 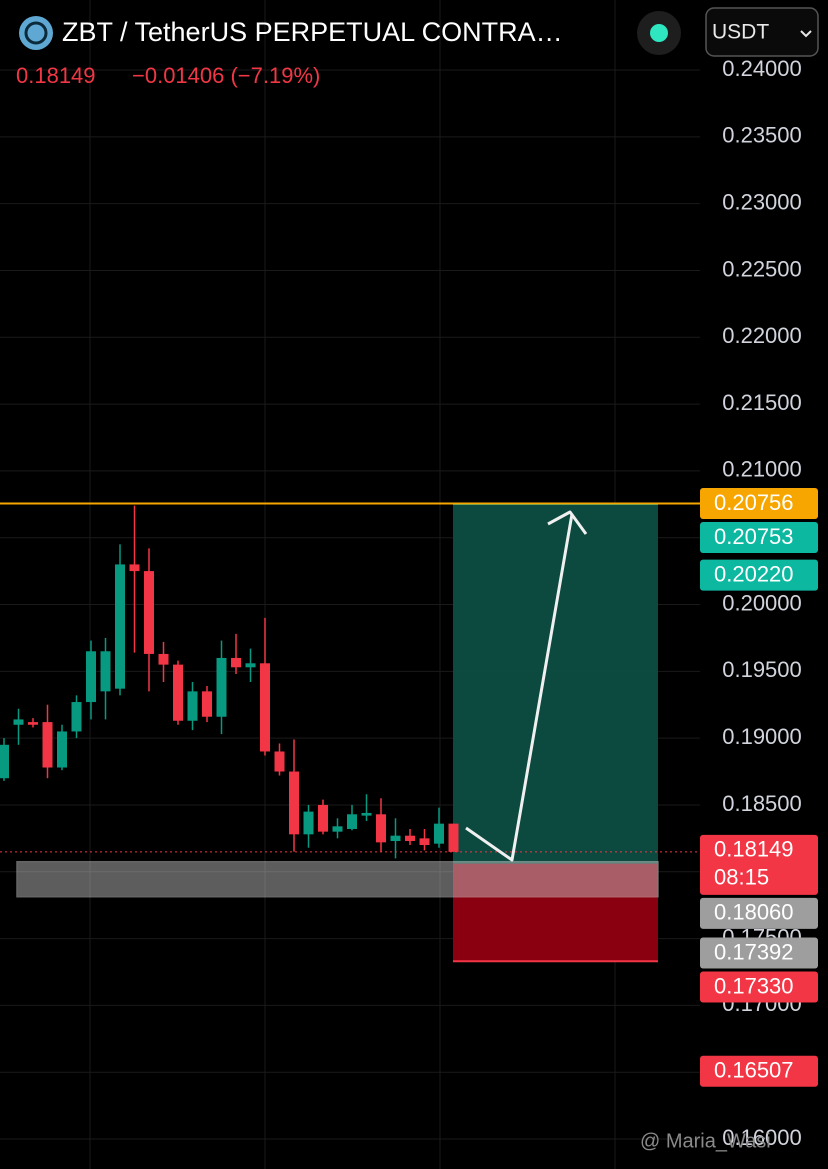 What do you see at coordinates (741, 877) in the screenshot?
I see `countdown: 08:15` at bounding box center [741, 877].